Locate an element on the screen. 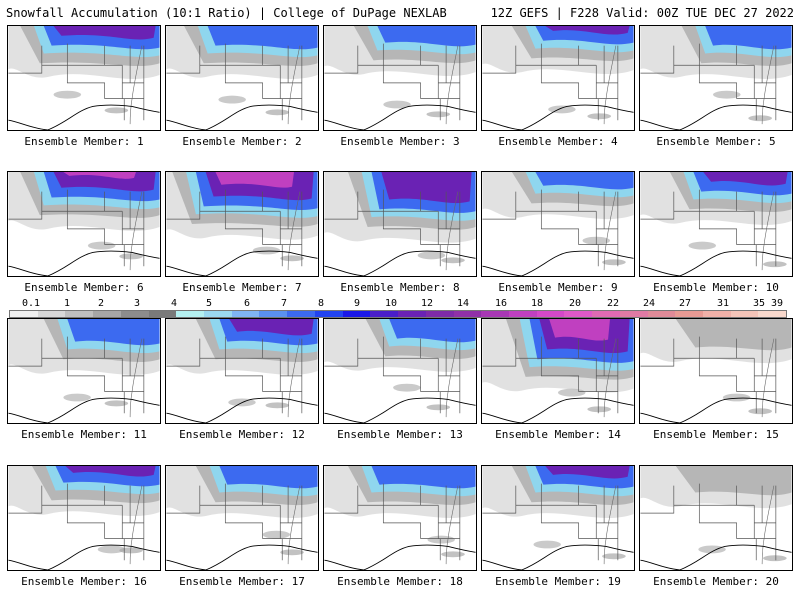 The height and width of the screenshot is (600, 800). member-label-13: Ensemble Member: 13 is located at coordinates (400, 434).